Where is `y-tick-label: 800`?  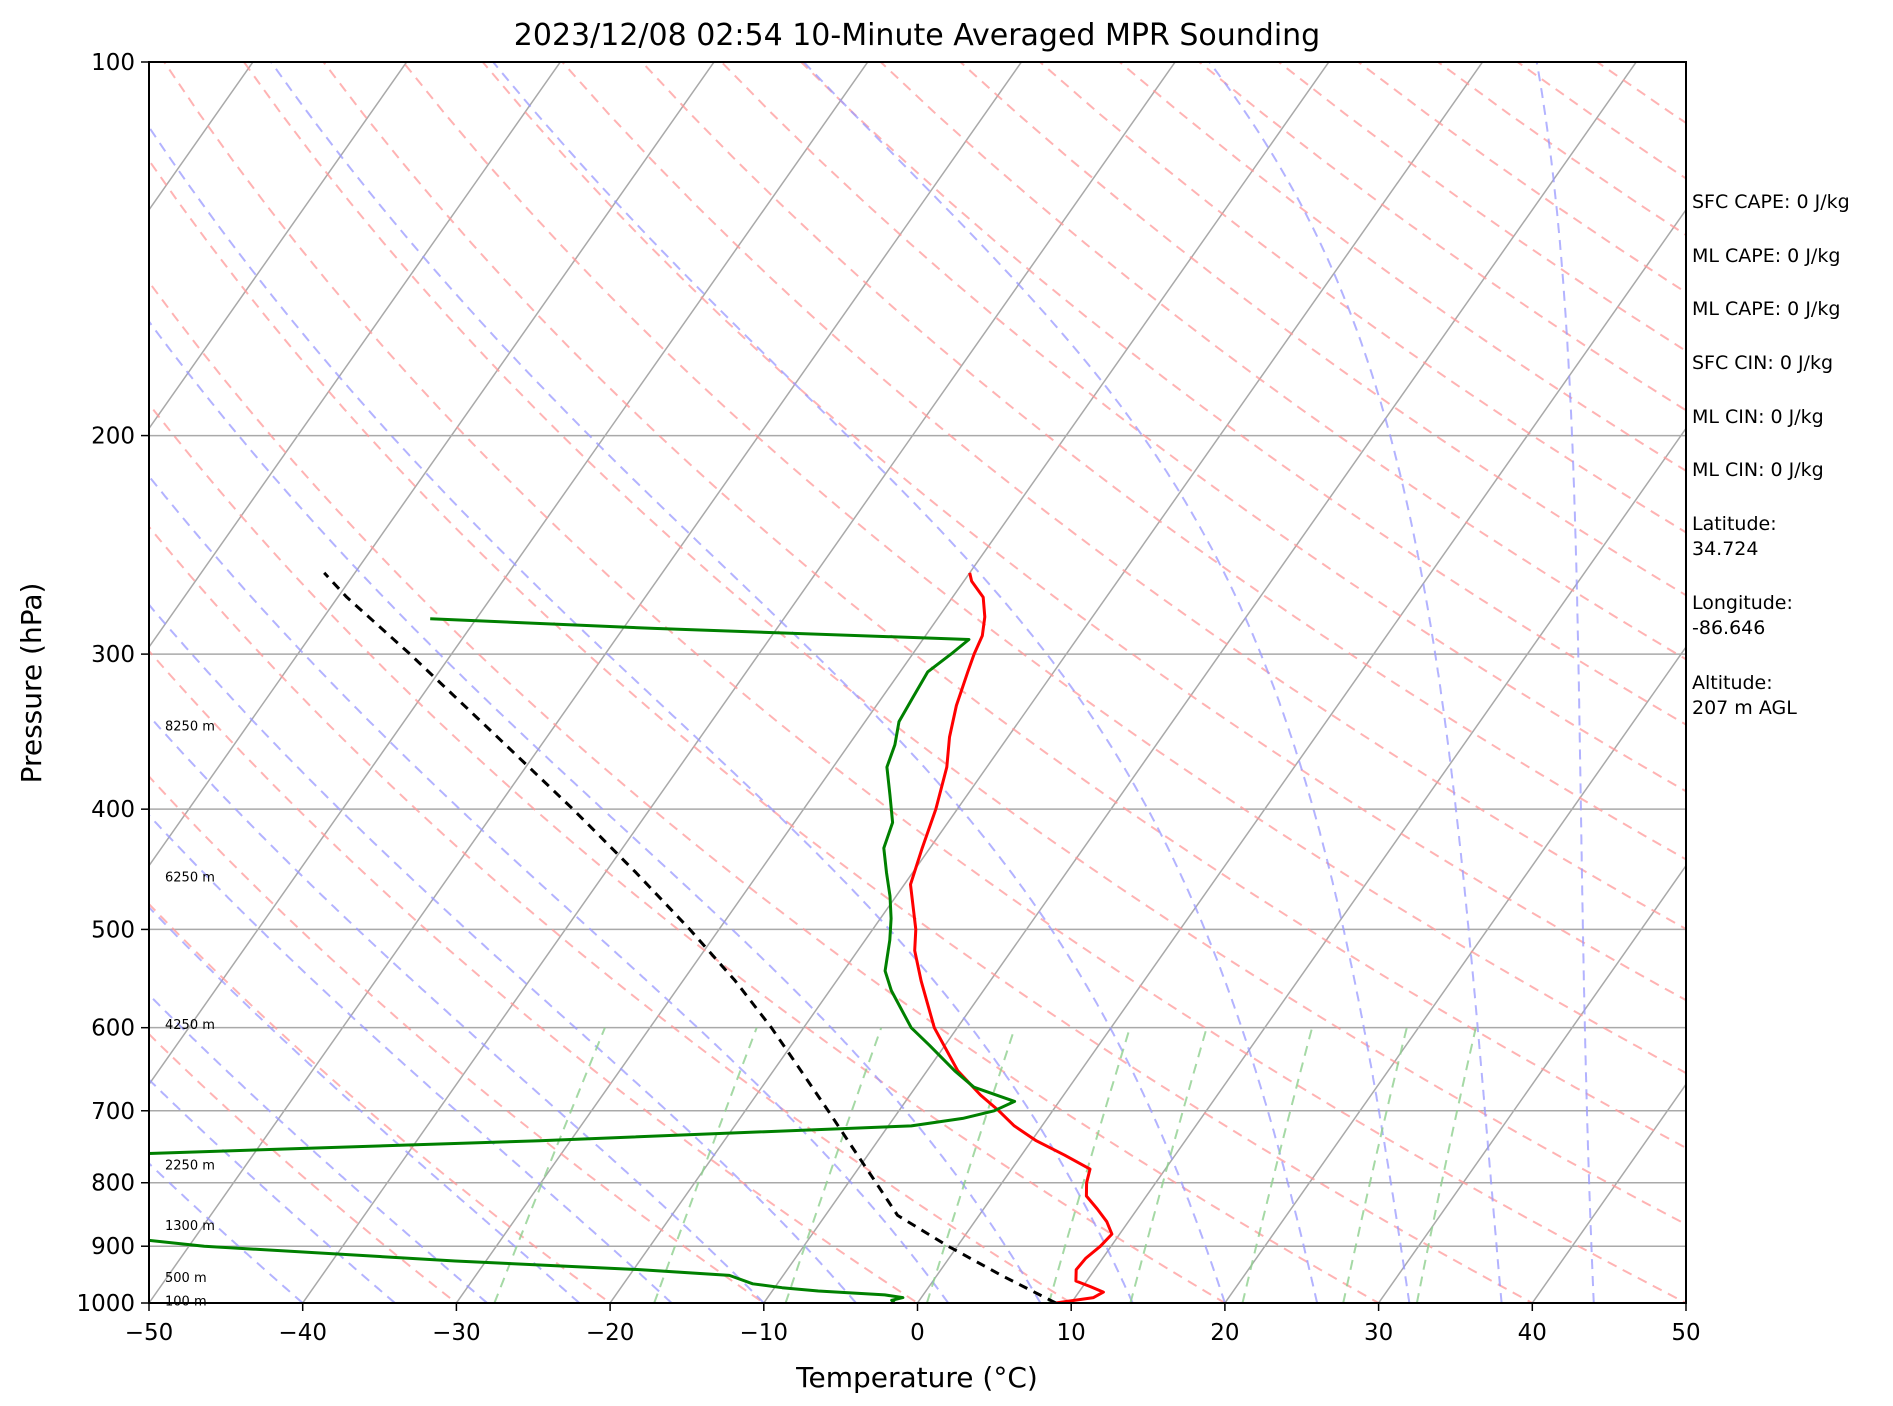
y-tick-label: 800 is located at coordinates (113, 1184).